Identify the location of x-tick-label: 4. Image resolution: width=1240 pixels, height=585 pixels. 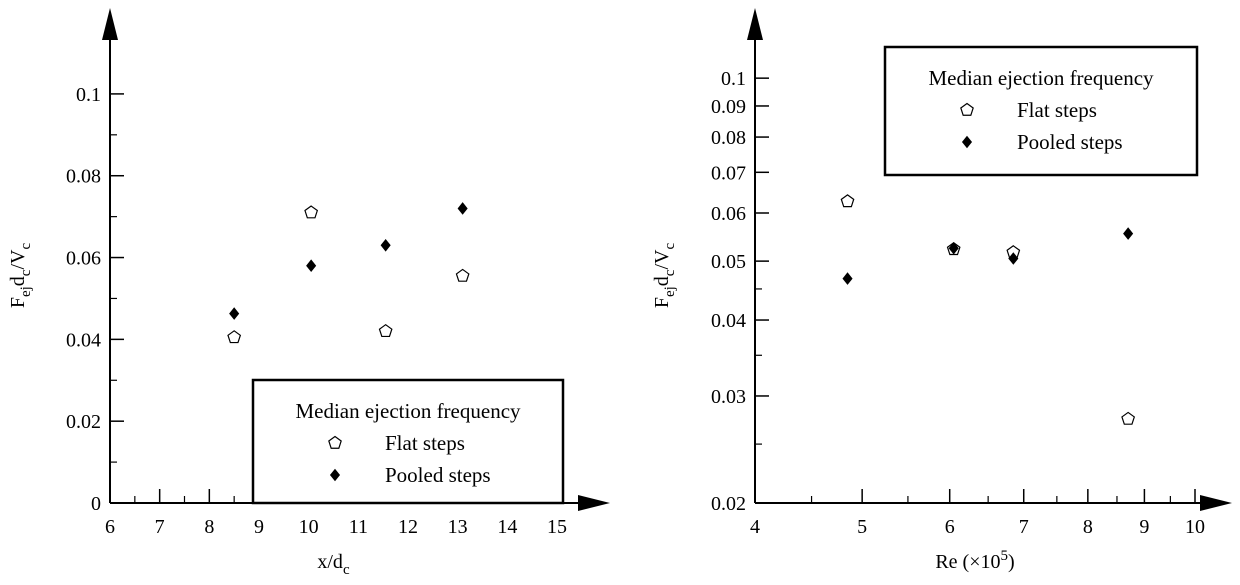
(755, 527).